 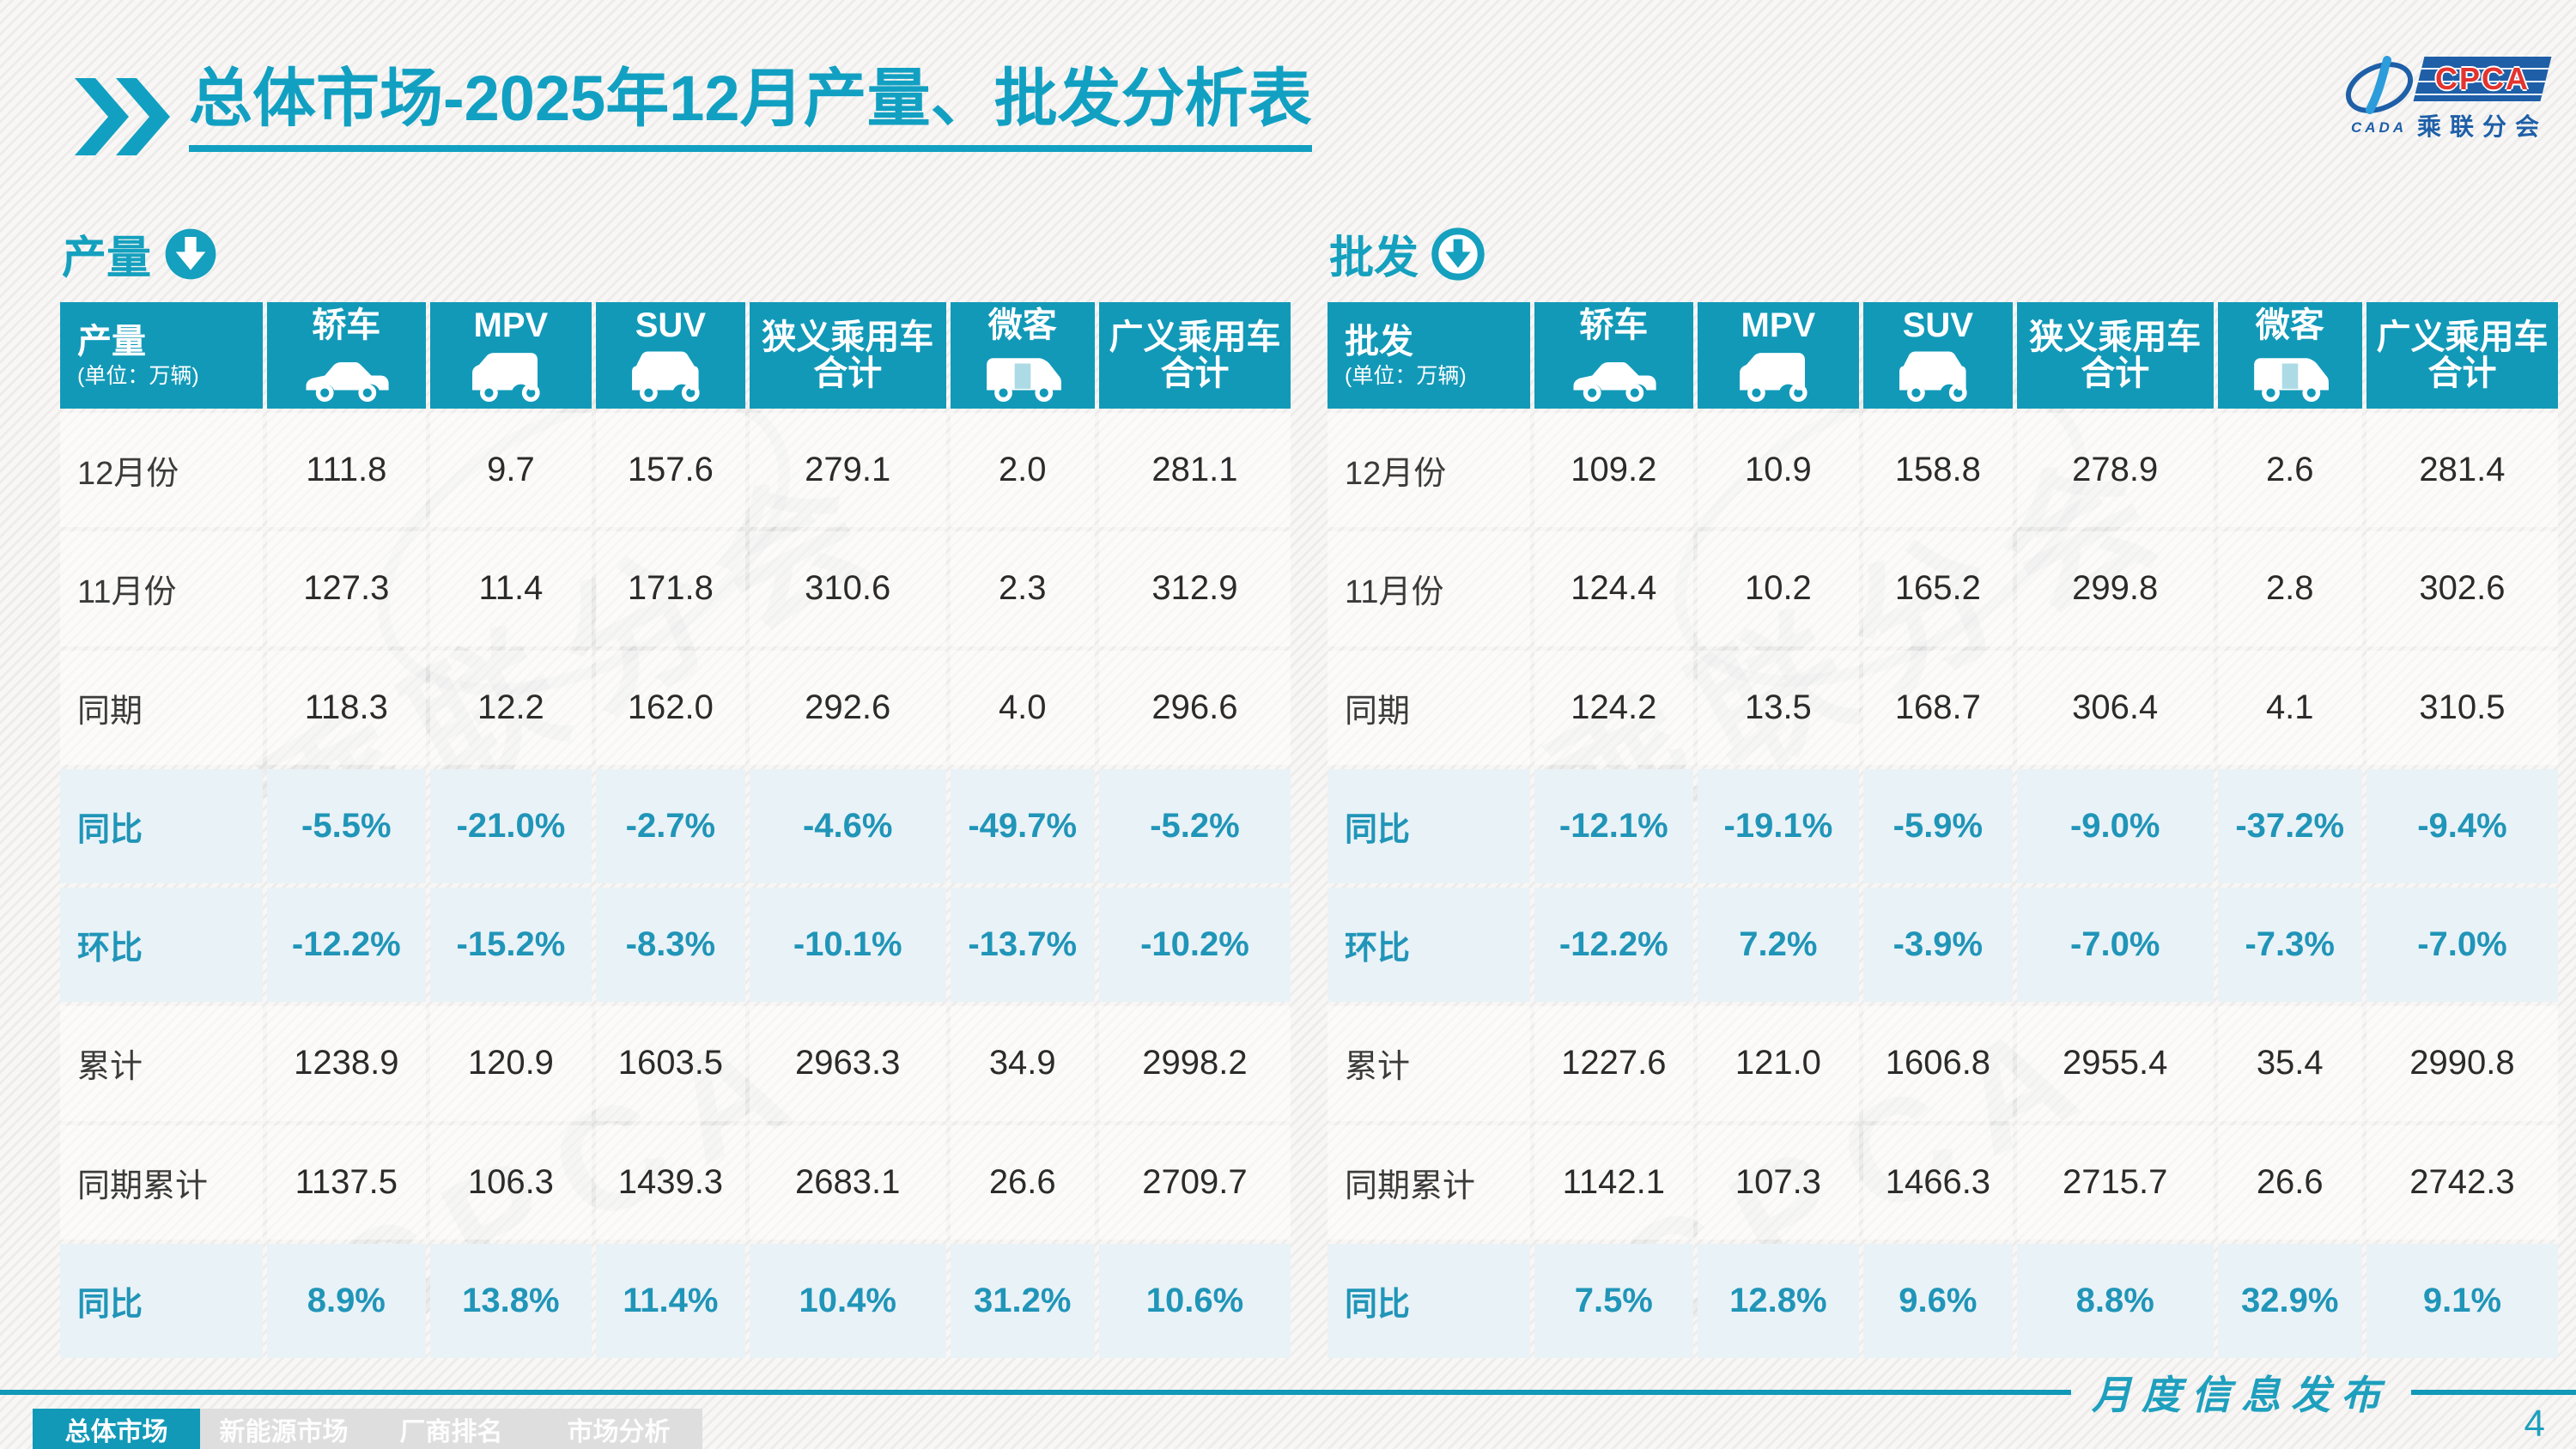 I want to click on table-cell: 278.9, so click(x=2115, y=470).